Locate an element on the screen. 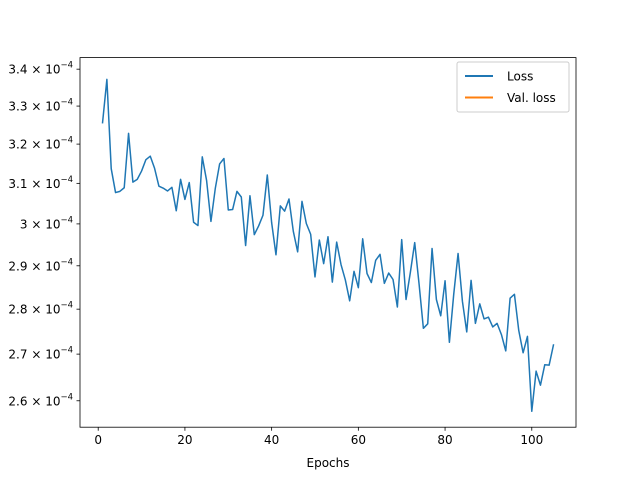 Image resolution: width=640 pixels, height=480 pixels. y-tick-label: 2.8 × 10⁻⁴ is located at coordinates (40, 309).